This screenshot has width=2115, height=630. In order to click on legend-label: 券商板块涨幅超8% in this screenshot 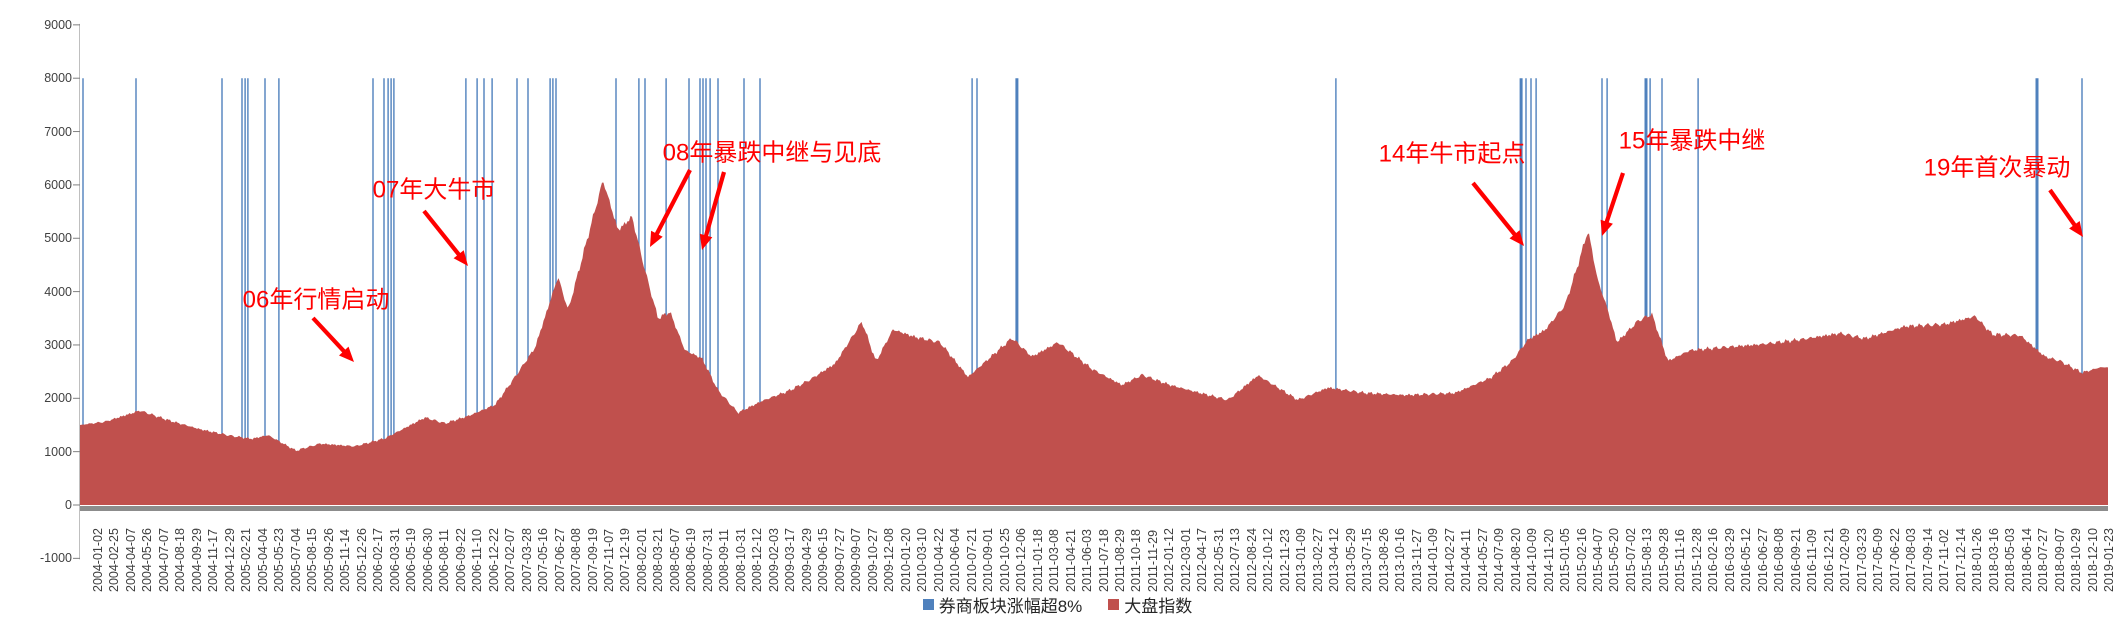, I will do `click(1010, 606)`.